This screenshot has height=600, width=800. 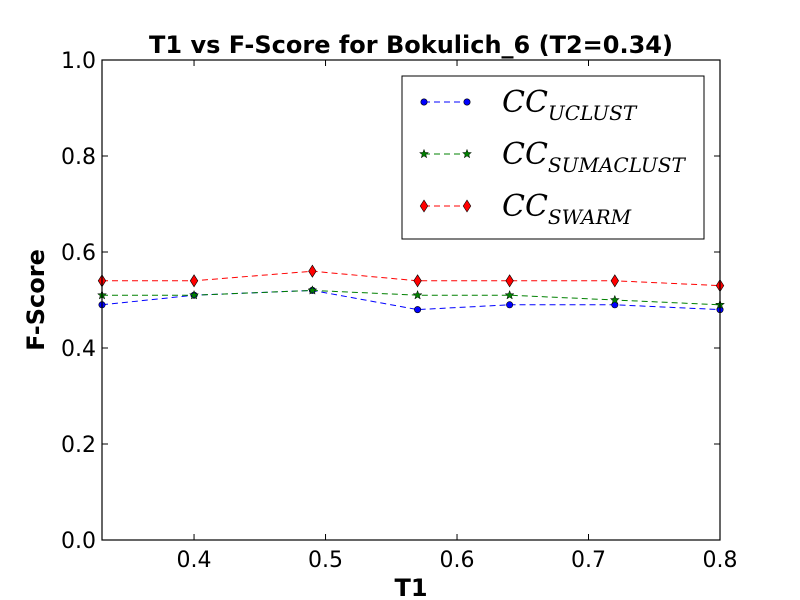 I want to click on x-tick-label: 0.8, so click(x=720, y=560).